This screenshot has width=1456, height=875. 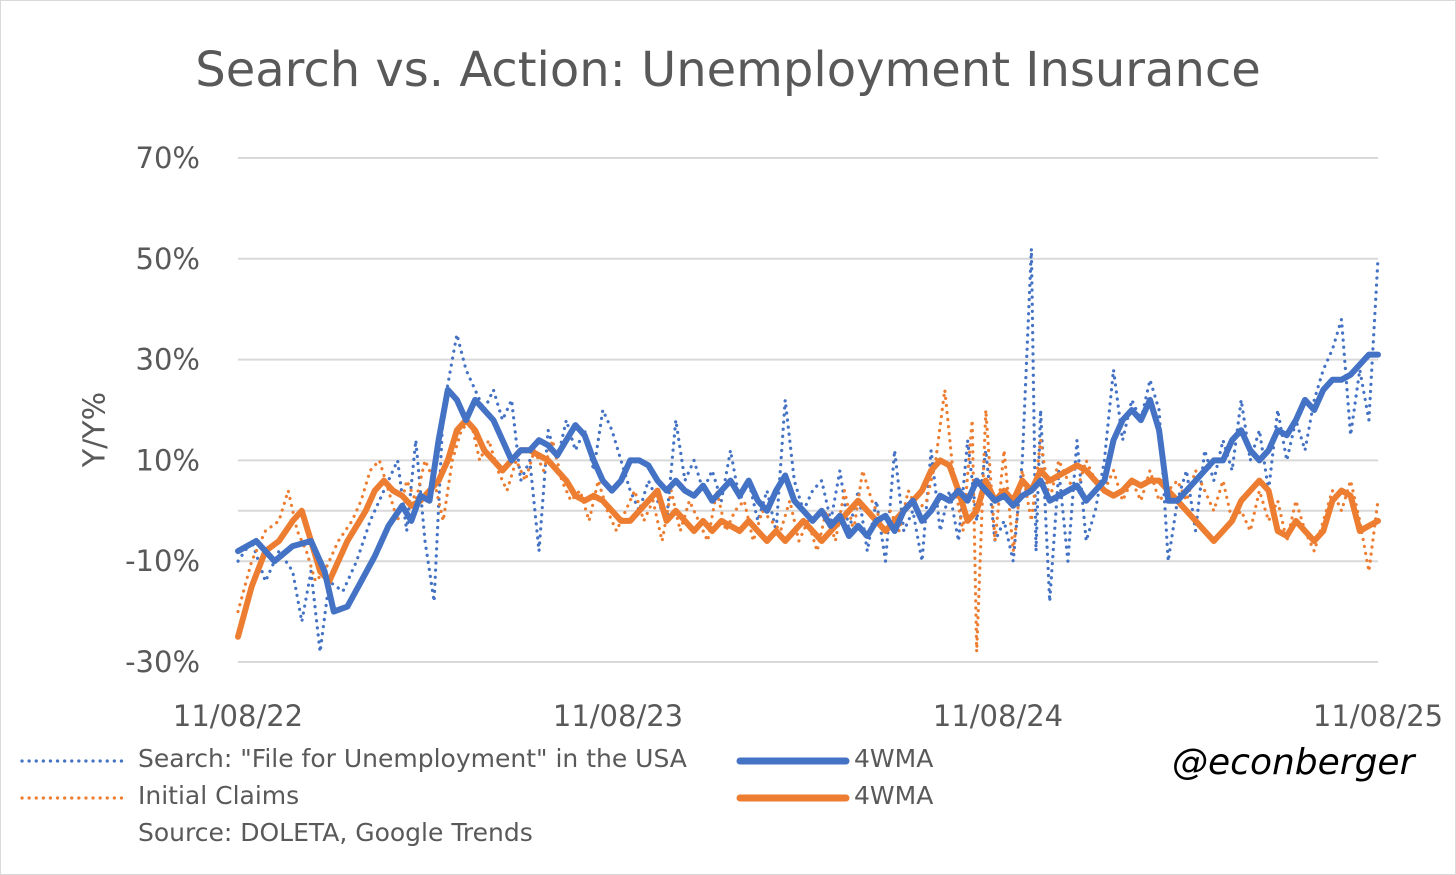 What do you see at coordinates (168, 158) in the screenshot?
I see `y-tick-label: 70%` at bounding box center [168, 158].